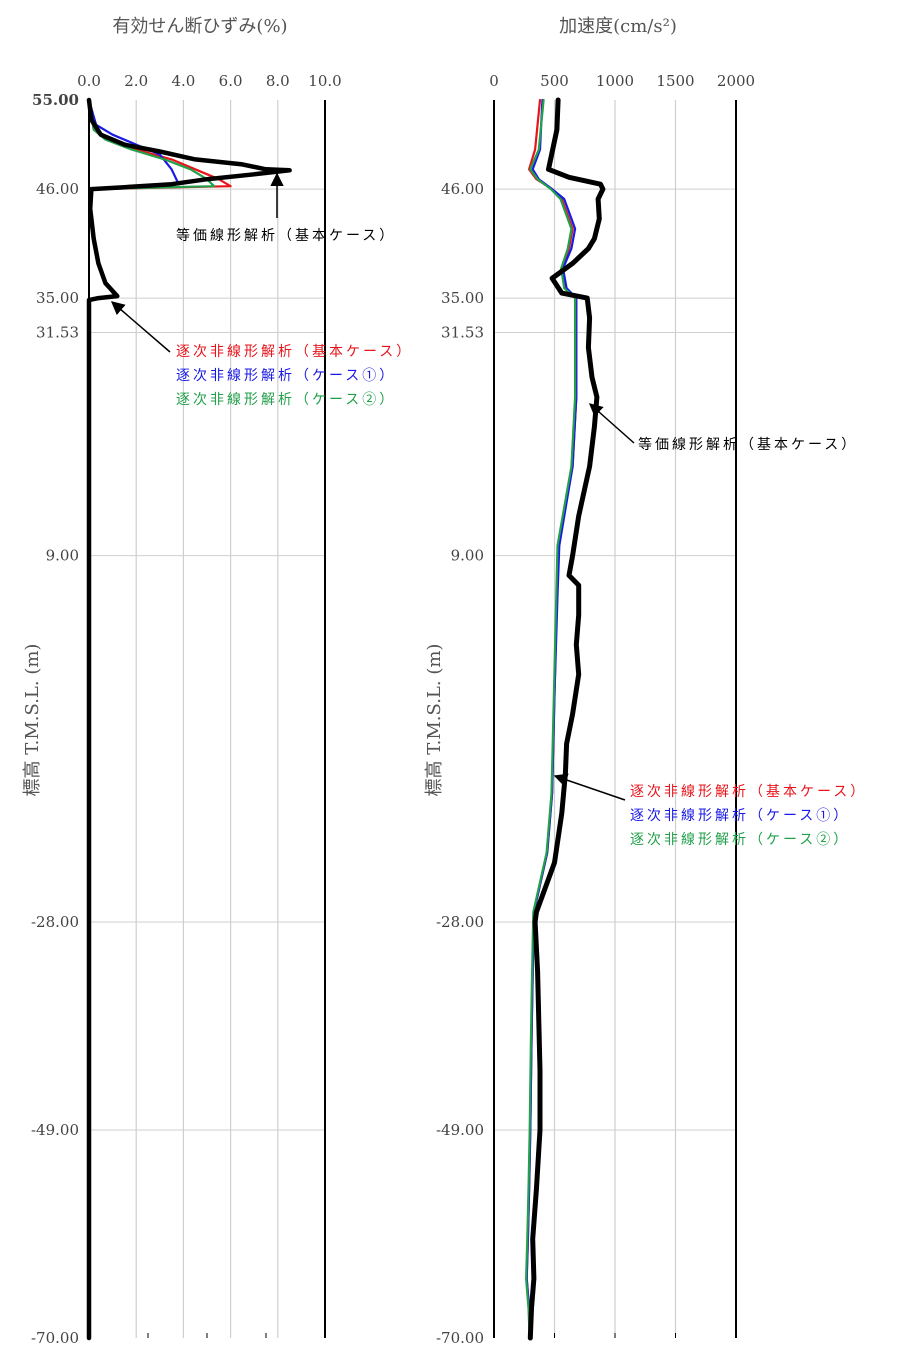  Describe the element at coordinates (615, 81) in the screenshot. I see `x-tick-label: 1000` at that location.